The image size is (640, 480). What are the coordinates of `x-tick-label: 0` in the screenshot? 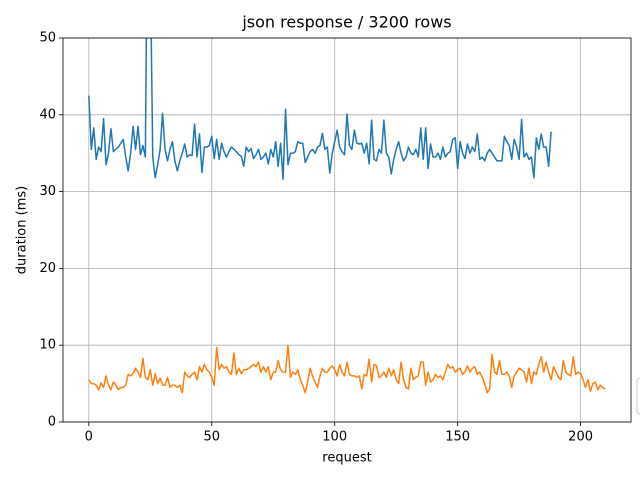 It's located at (89, 437).